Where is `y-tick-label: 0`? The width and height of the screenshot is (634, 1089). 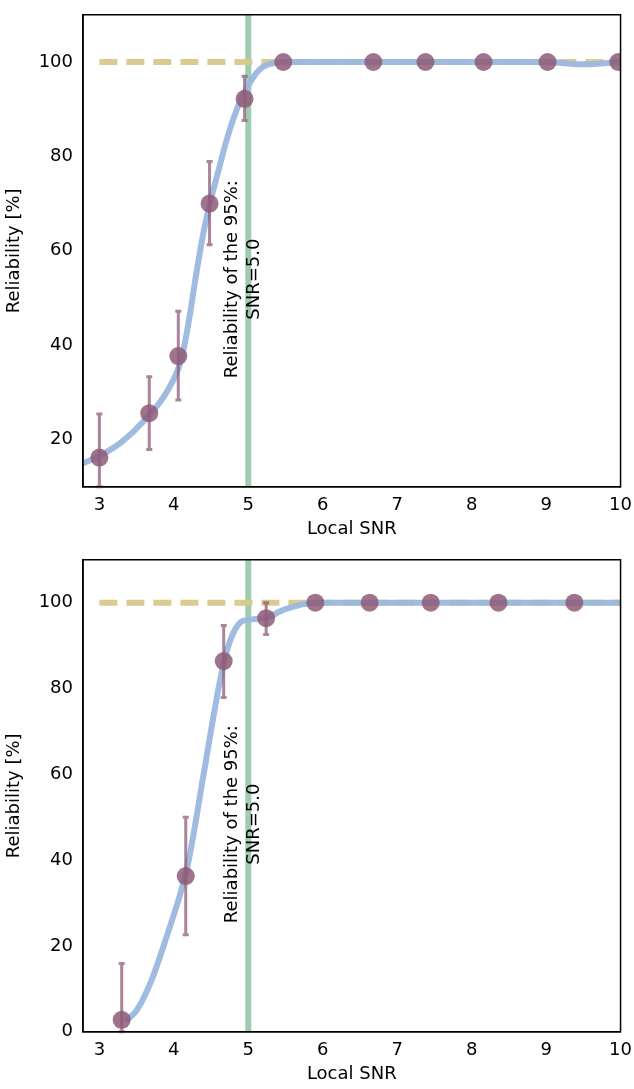 y-tick-label: 0 is located at coordinates (67, 1030).